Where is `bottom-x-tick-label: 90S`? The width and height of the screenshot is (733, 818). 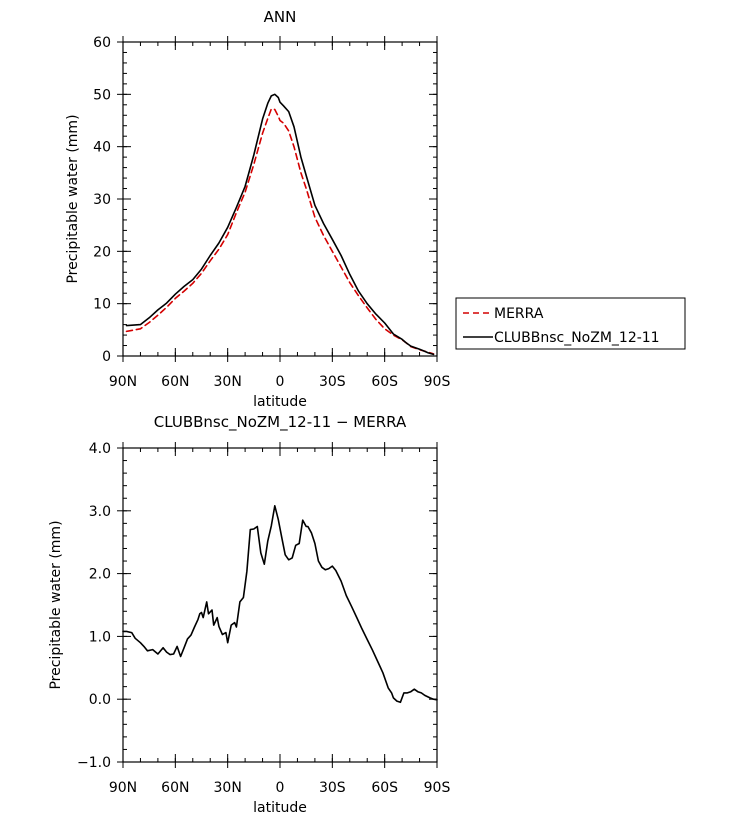
bottom-x-tick-label: 90S is located at coordinates (437, 788).